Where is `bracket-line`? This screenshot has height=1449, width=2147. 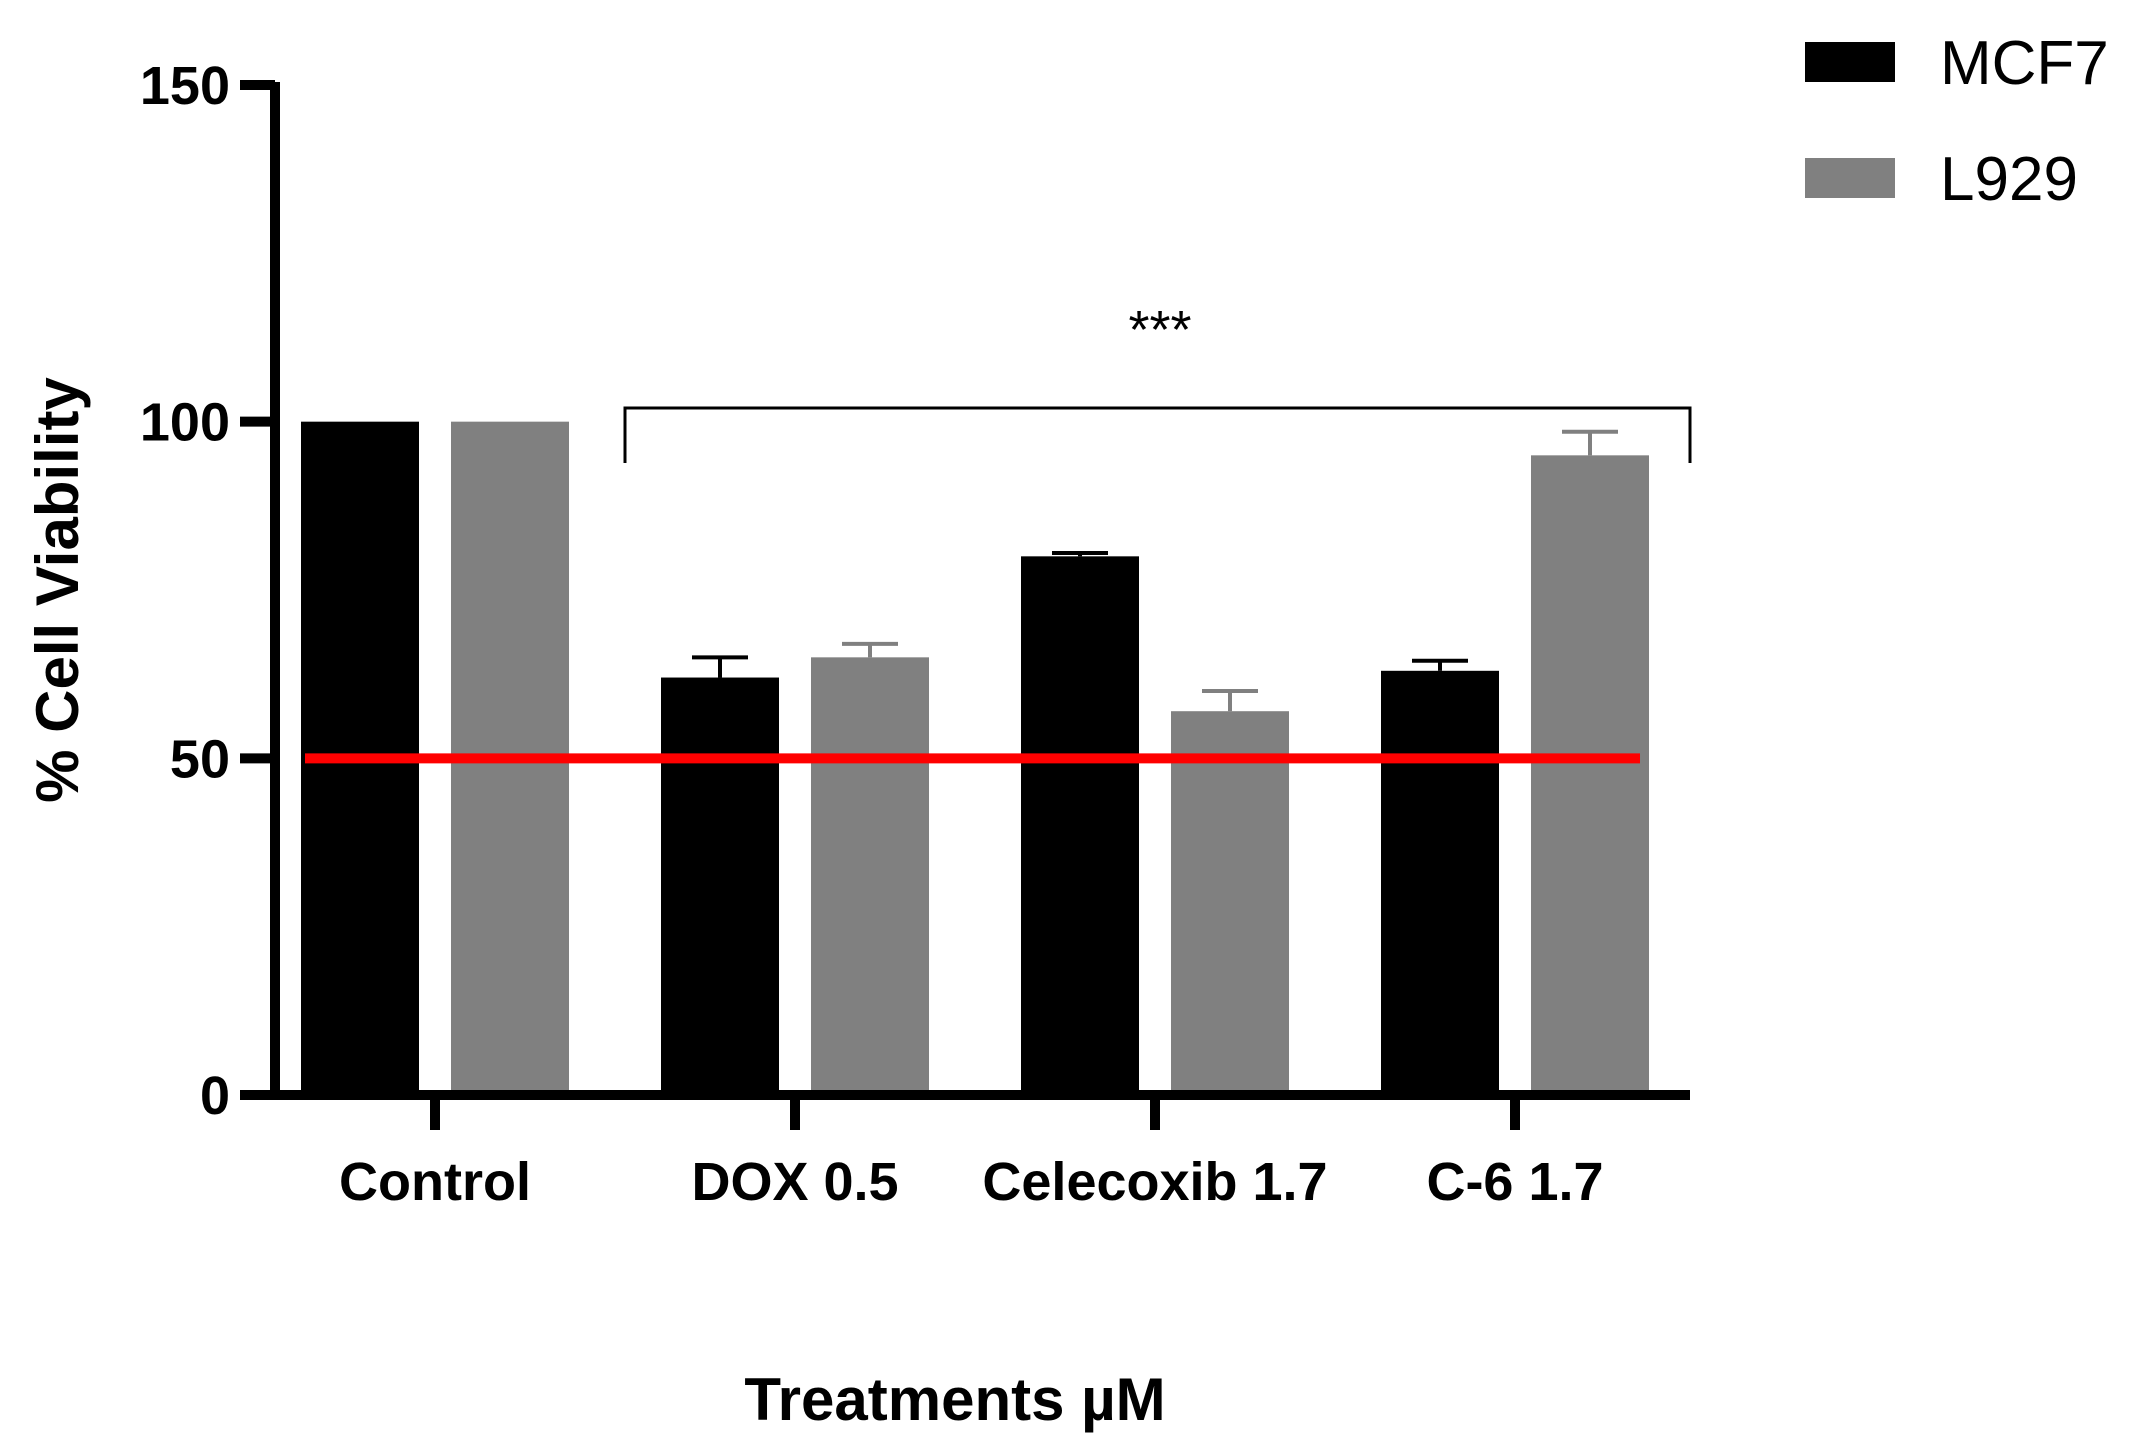 bracket-line is located at coordinates (1157, 434).